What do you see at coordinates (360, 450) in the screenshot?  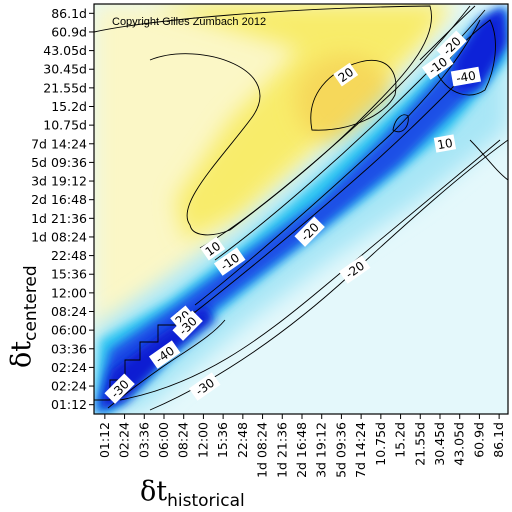 I see `x-tick-label: 7d 14:24` at bounding box center [360, 450].